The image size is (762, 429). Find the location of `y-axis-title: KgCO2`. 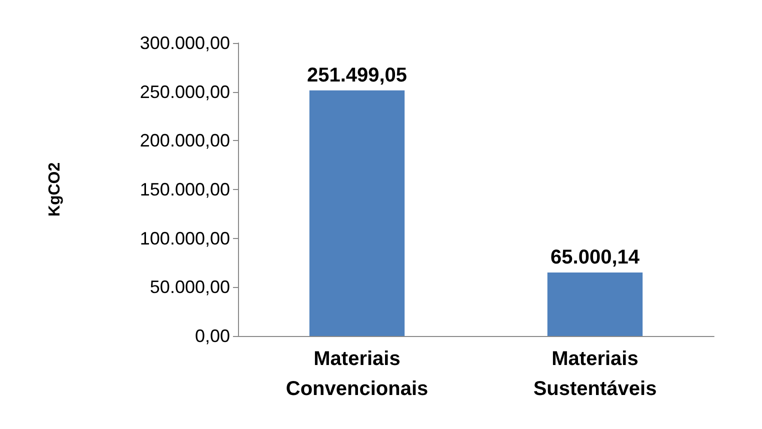

y-axis-title: KgCO2 is located at coordinates (55, 189).